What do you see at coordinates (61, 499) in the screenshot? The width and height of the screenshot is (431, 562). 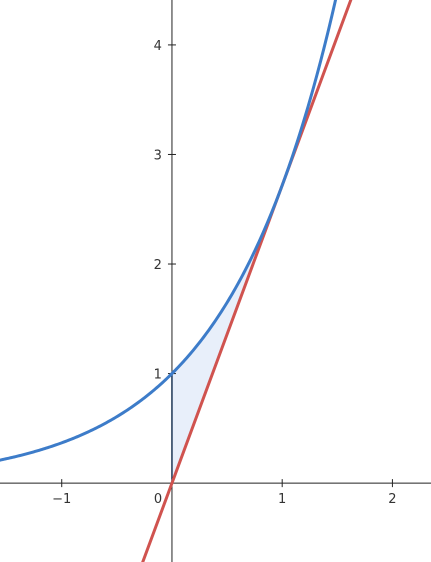 I see `x-tick-label: −1` at bounding box center [61, 499].